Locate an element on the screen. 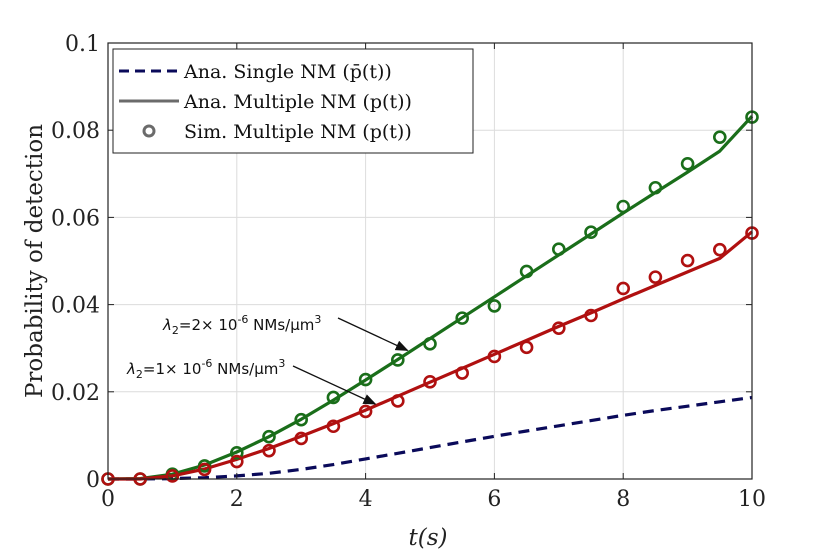  annotations: λ2=2× 10-6 NMs/μm3 λ2=1× 10-6 NMs/μm3 is located at coordinates (267, 359).